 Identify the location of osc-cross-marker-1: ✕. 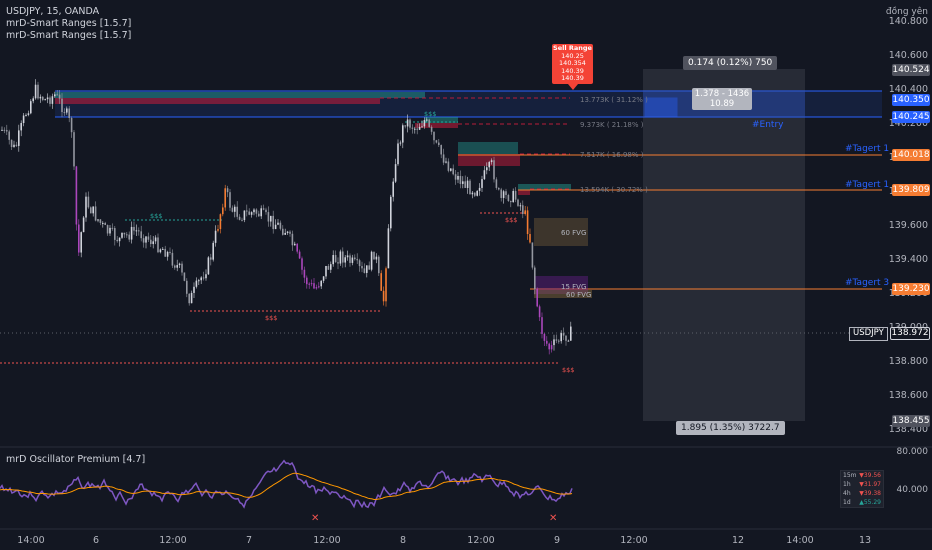
(315, 518).